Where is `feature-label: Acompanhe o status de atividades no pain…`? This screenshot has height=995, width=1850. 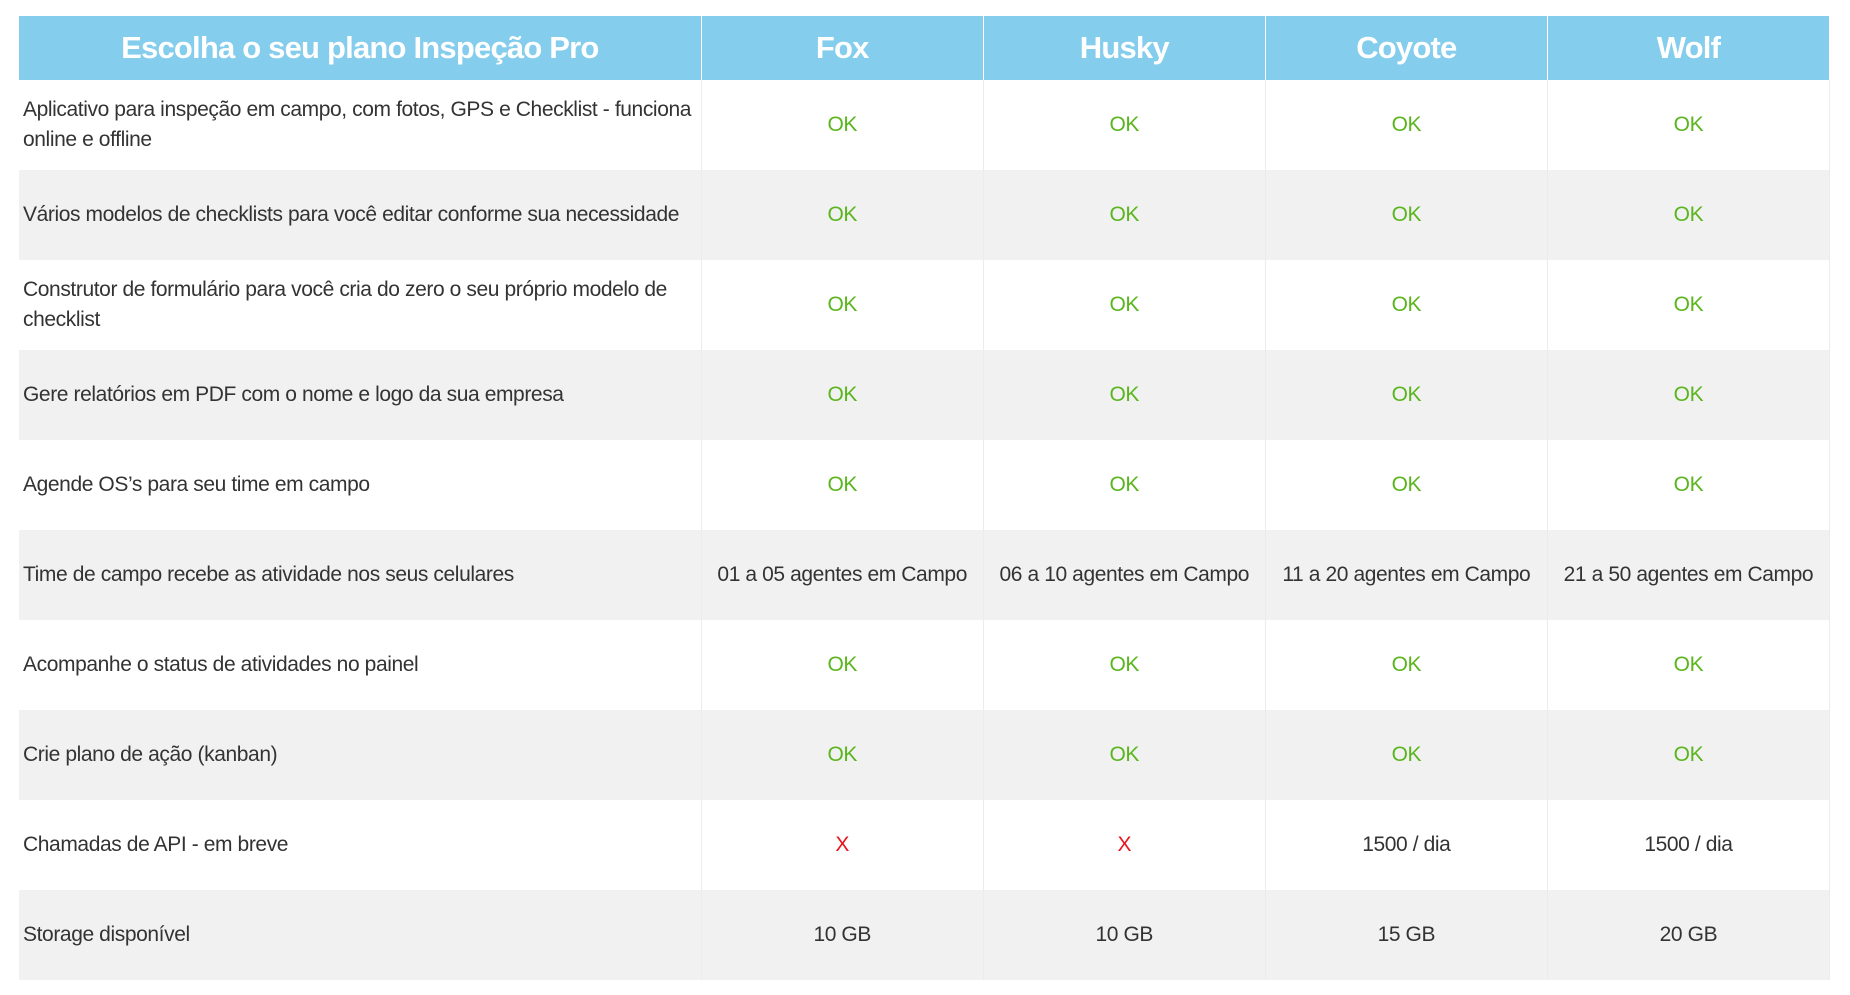
feature-label: Acompanhe o status de atividades no pain… is located at coordinates (360, 665).